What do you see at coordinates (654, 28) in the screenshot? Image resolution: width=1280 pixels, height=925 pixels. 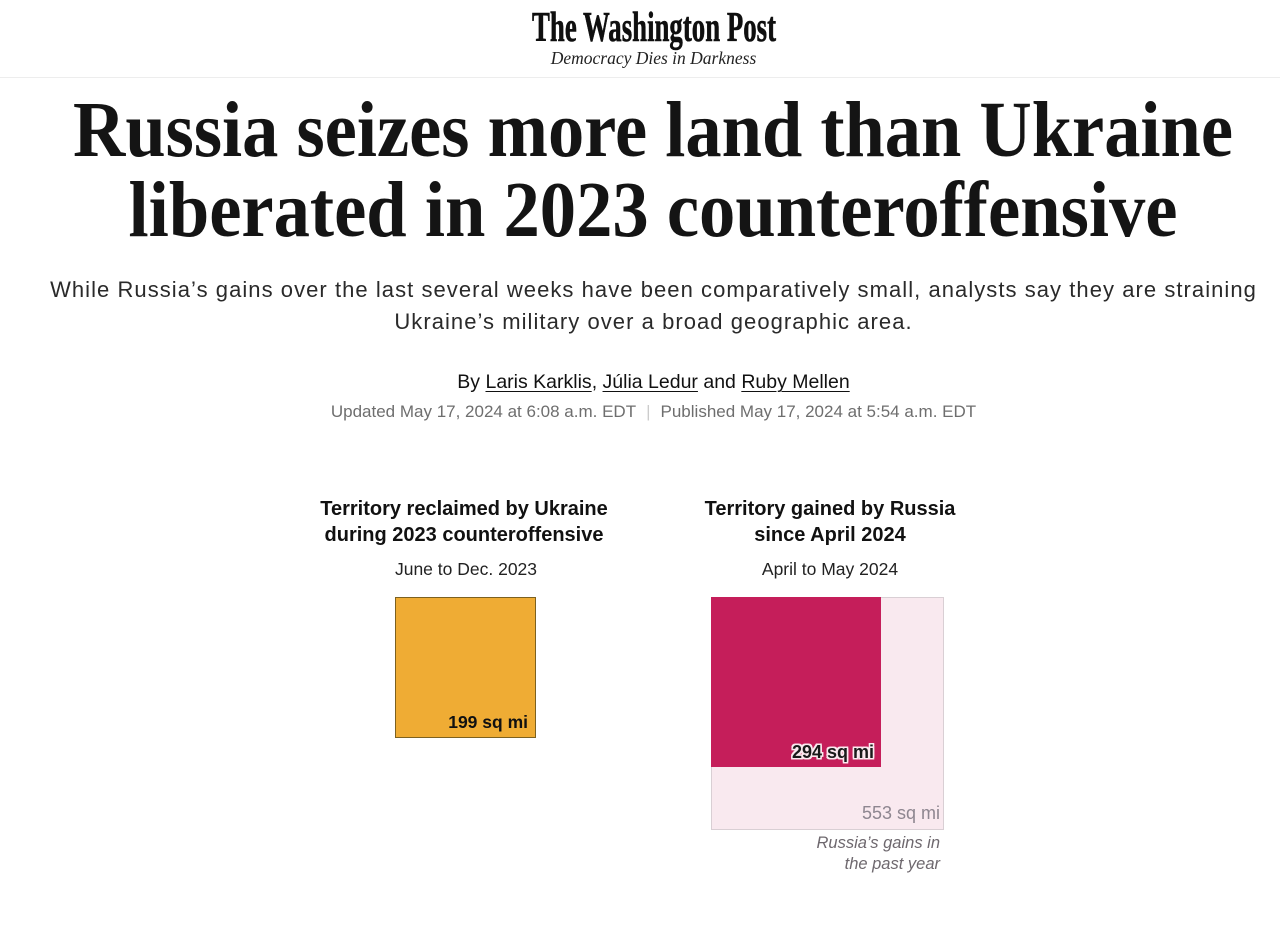 I see `svg-text: The Washington Post` at bounding box center [654, 28].